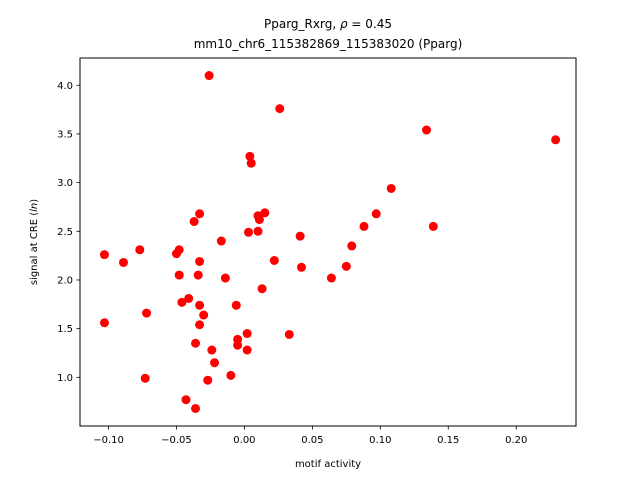 Image resolution: width=640 pixels, height=480 pixels. What do you see at coordinates (65, 329) in the screenshot?
I see `y-tick-label: 1.5` at bounding box center [65, 329].